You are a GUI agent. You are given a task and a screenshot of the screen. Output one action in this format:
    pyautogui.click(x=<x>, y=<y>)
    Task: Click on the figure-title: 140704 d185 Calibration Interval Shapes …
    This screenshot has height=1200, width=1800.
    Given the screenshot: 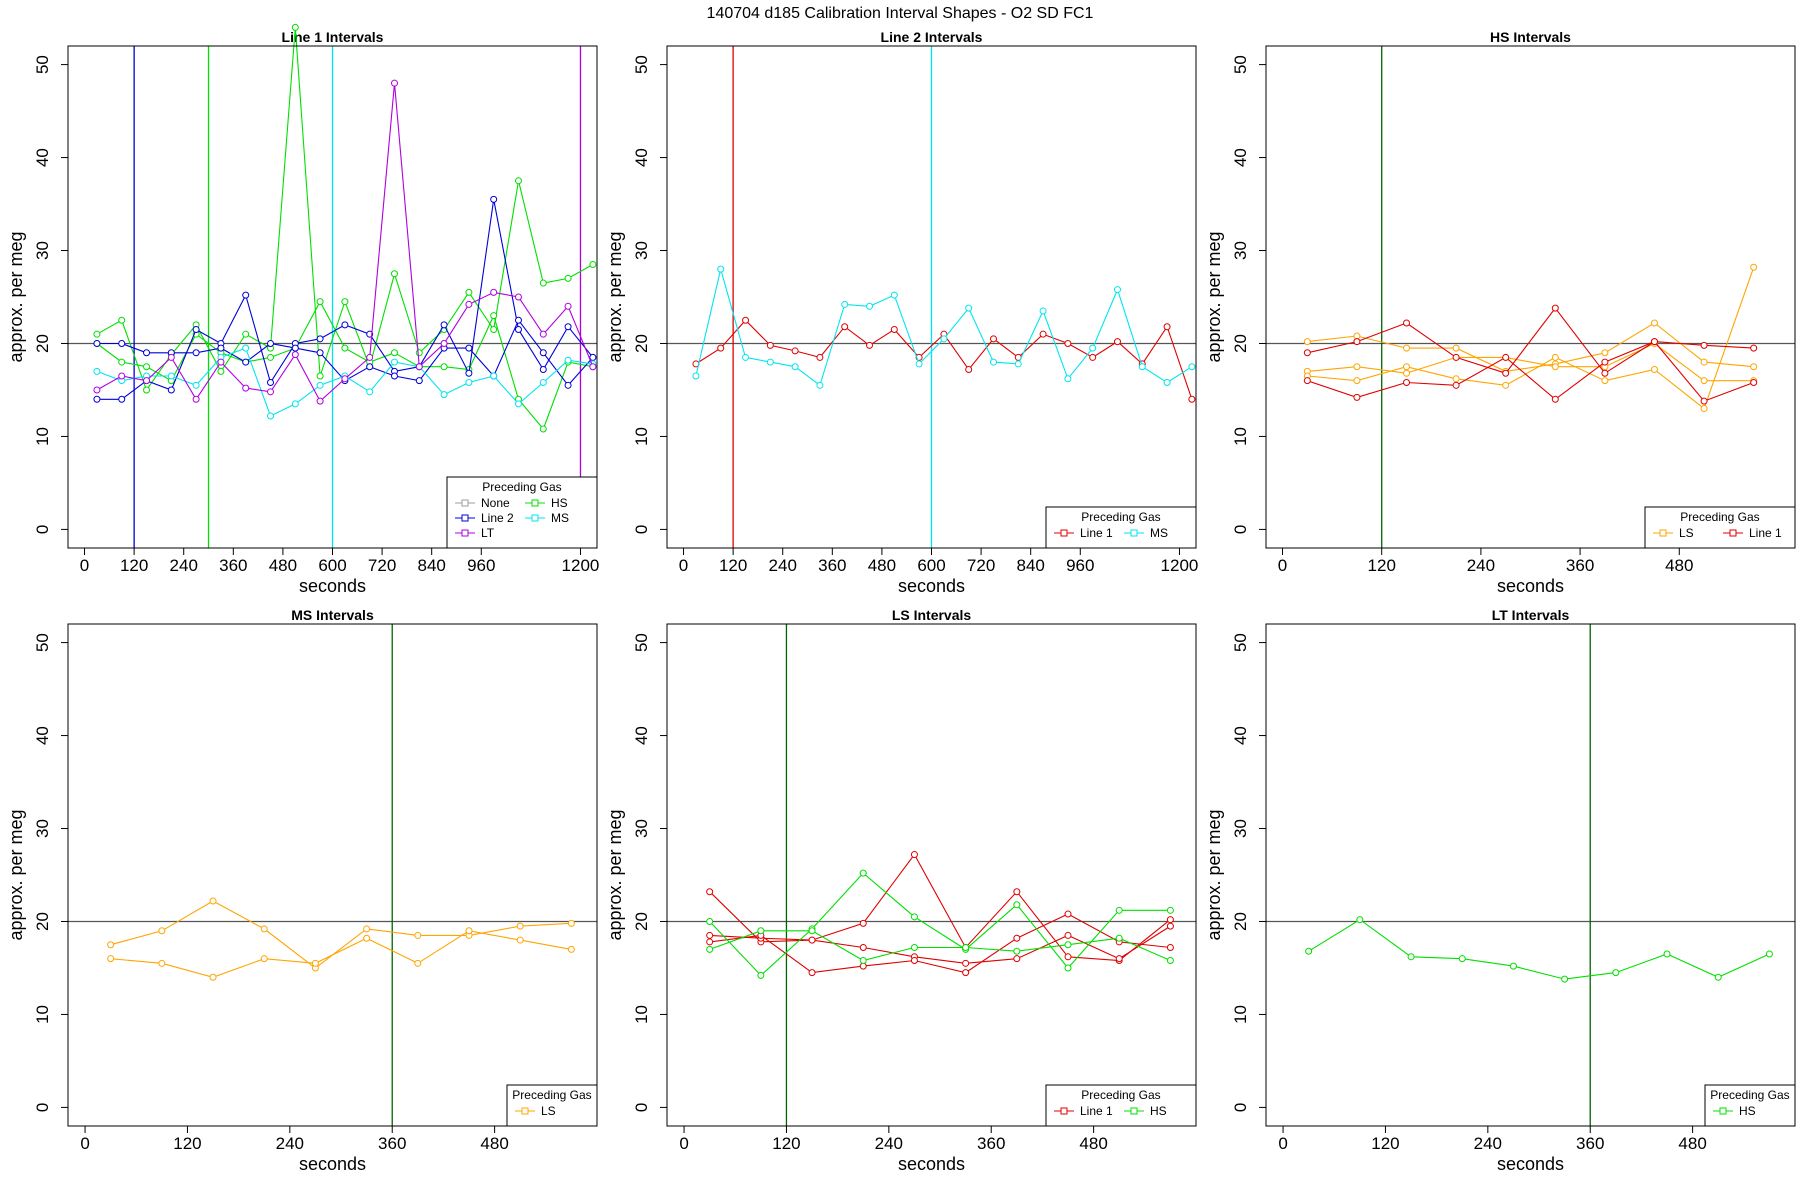 What is the action you would take?
    pyautogui.click(x=900, y=13)
    